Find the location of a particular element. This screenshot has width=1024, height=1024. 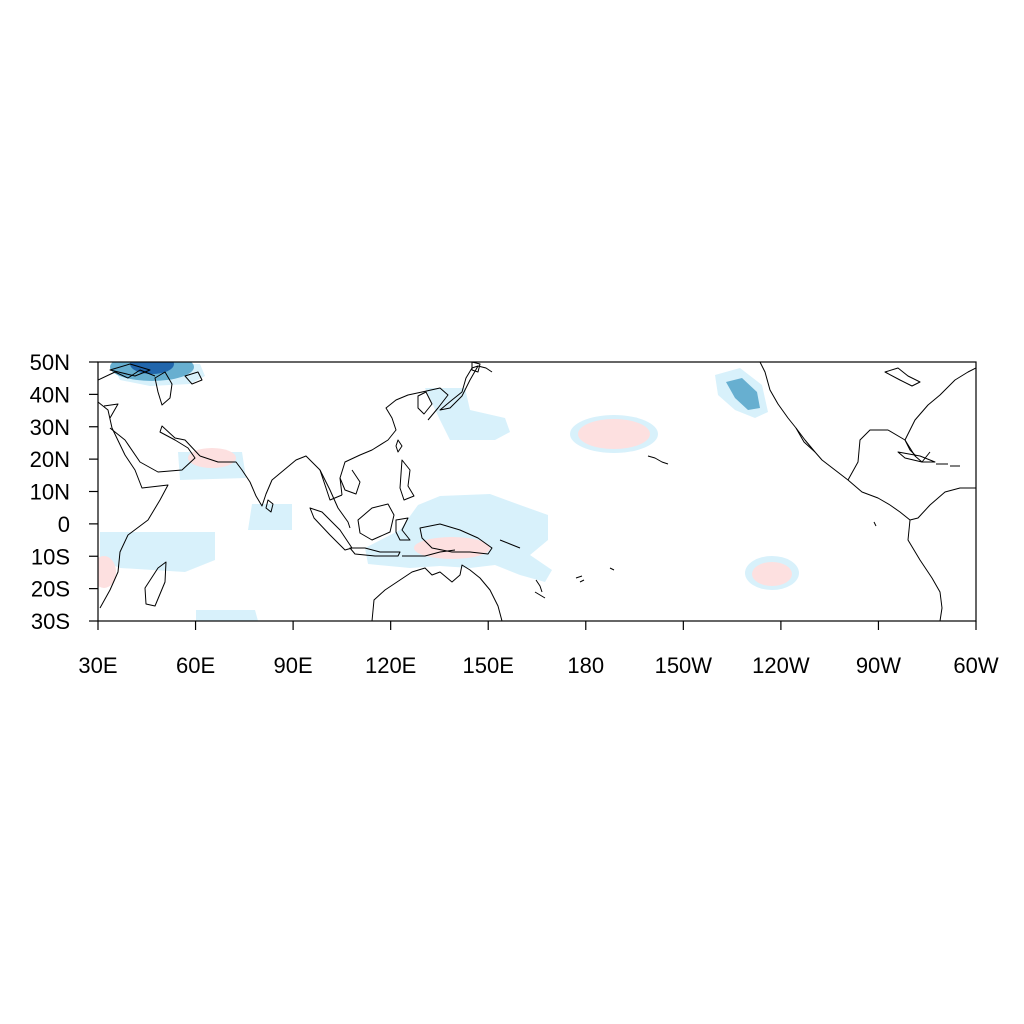

strong-negative-caspian is located at coordinates (152, 368).